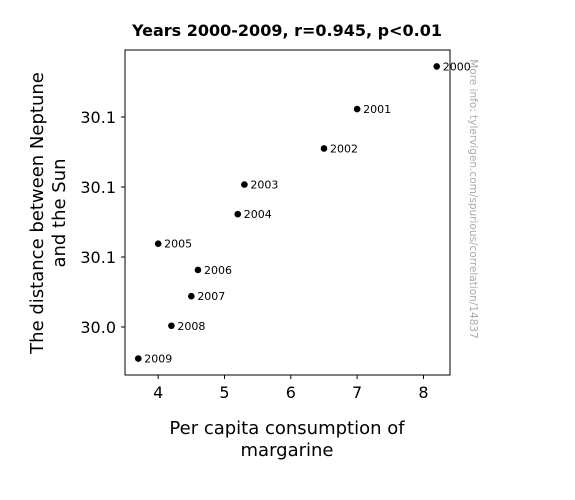  Describe the element at coordinates (171, 326) in the screenshot. I see `data-point-2008` at that location.